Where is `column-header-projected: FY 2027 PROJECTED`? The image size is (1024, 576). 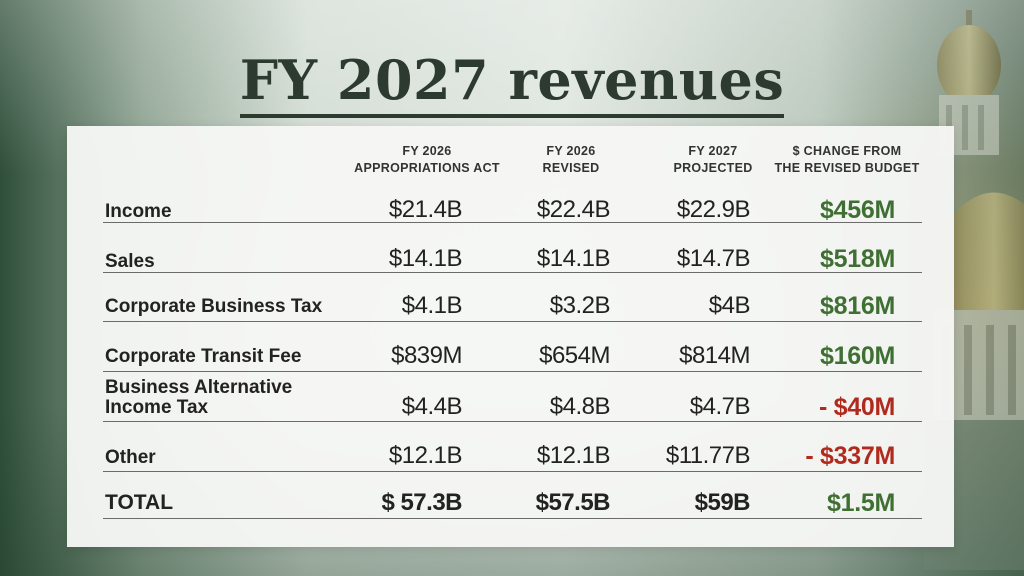
column-header-projected: FY 2027 PROJECTED is located at coordinates (713, 159).